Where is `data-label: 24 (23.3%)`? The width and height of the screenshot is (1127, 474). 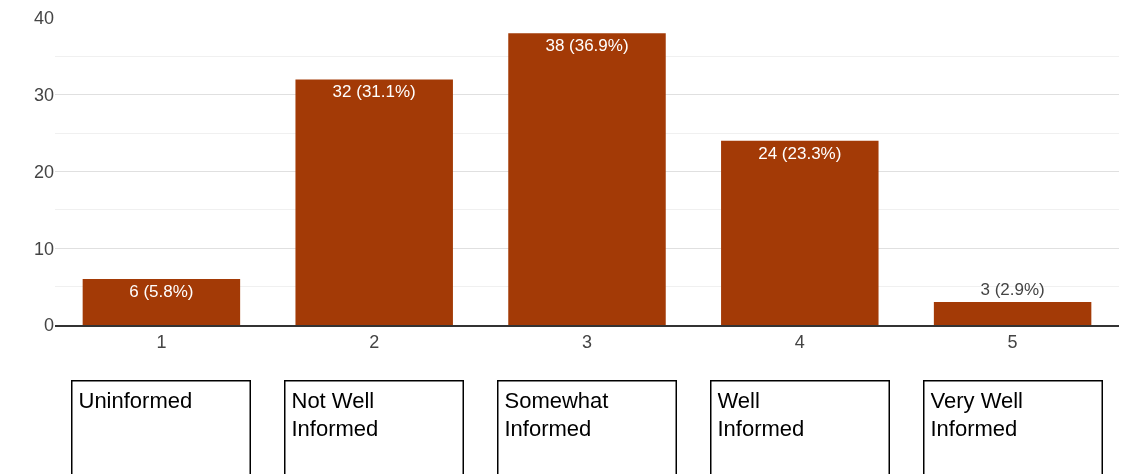
data-label: 24 (23.3%) is located at coordinates (800, 153).